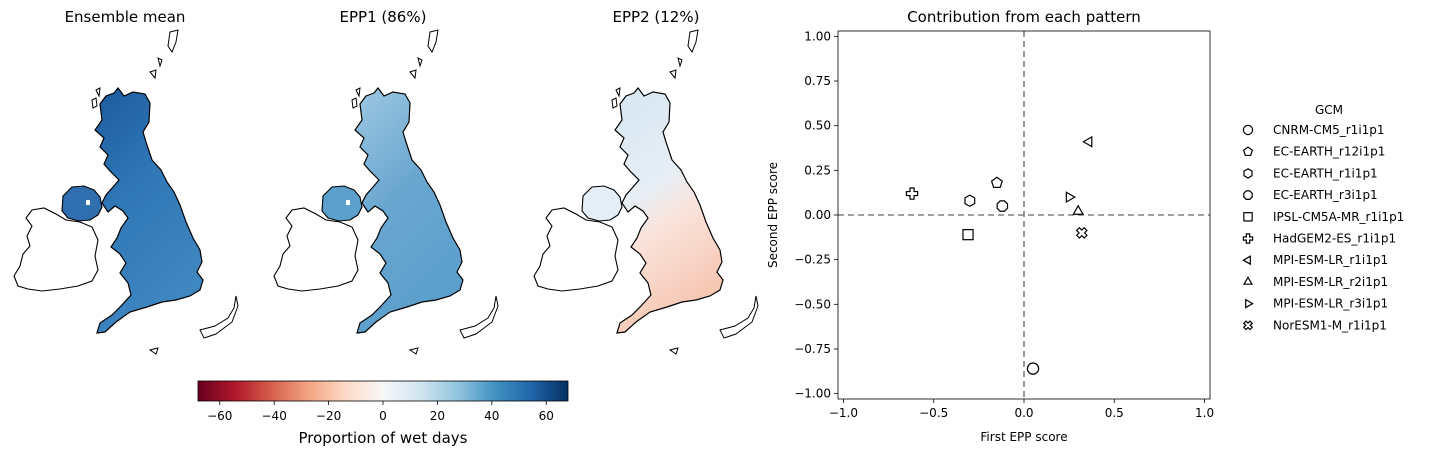  I want to click on y-axis-ticks: −1.00 −0.75 −0.50 −0.25 0.00 0.25 0.50 0.75 1.00, so click(816, 215).